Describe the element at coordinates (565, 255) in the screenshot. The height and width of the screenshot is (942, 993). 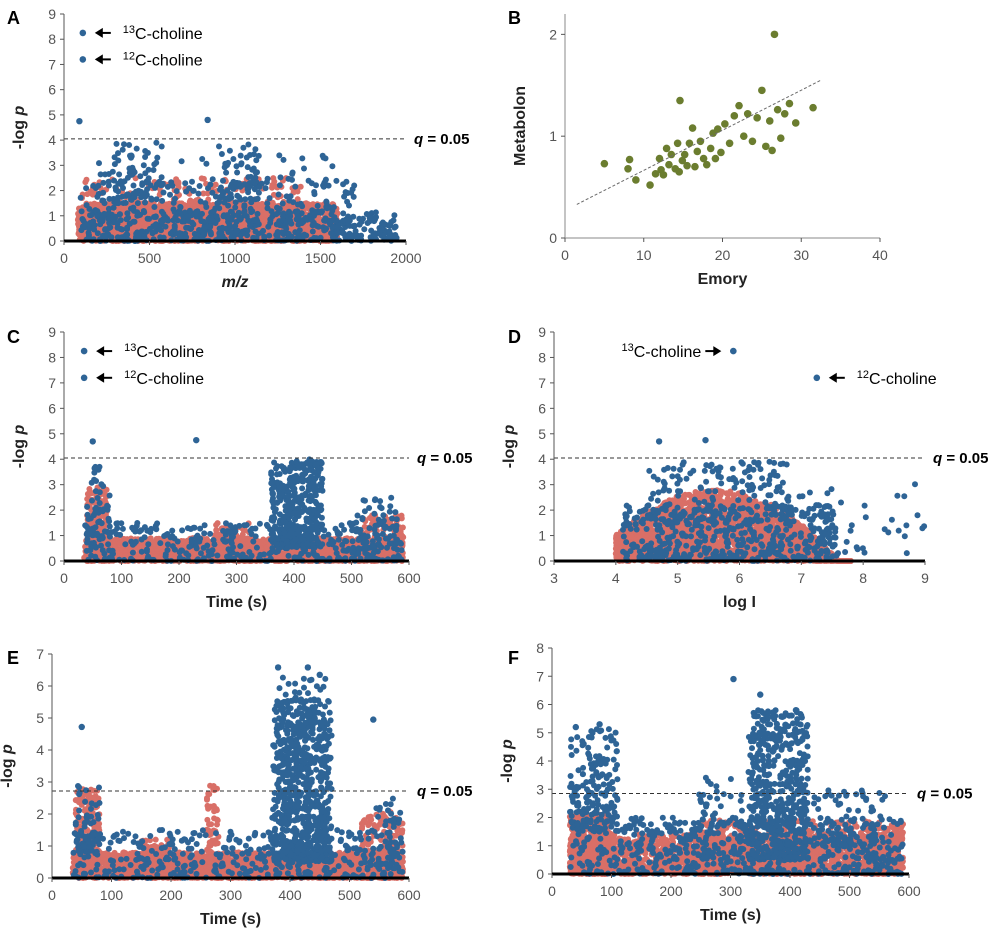
I see `x-tick-label: 0` at that location.